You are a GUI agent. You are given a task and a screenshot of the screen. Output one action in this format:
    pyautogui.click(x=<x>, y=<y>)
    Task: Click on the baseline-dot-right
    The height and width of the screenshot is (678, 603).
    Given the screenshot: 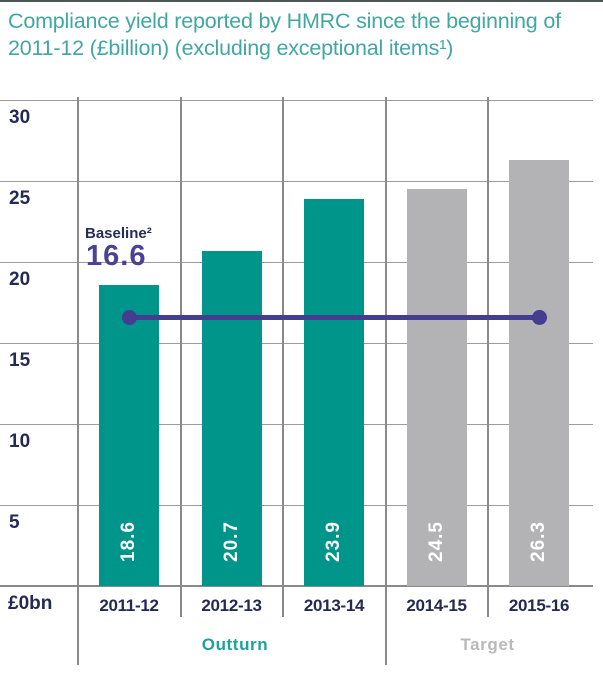 What is the action you would take?
    pyautogui.click(x=539, y=317)
    